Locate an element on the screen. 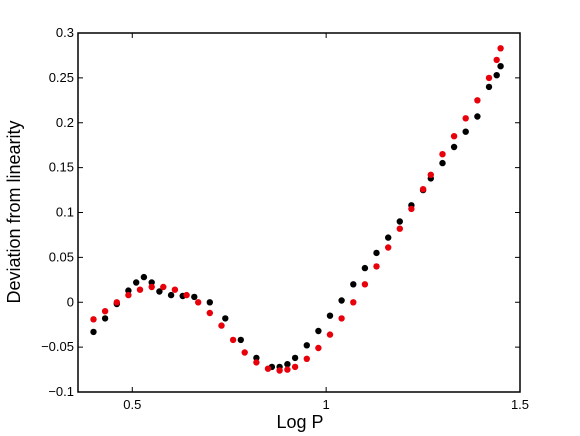 This screenshot has height=436, width=580. y-tick-label: 0.15 is located at coordinates (61, 167).